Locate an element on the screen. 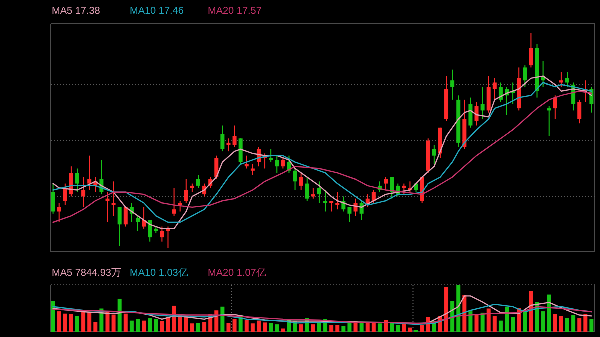  legend-entry: MA5 17.38 is located at coordinates (76, 11).